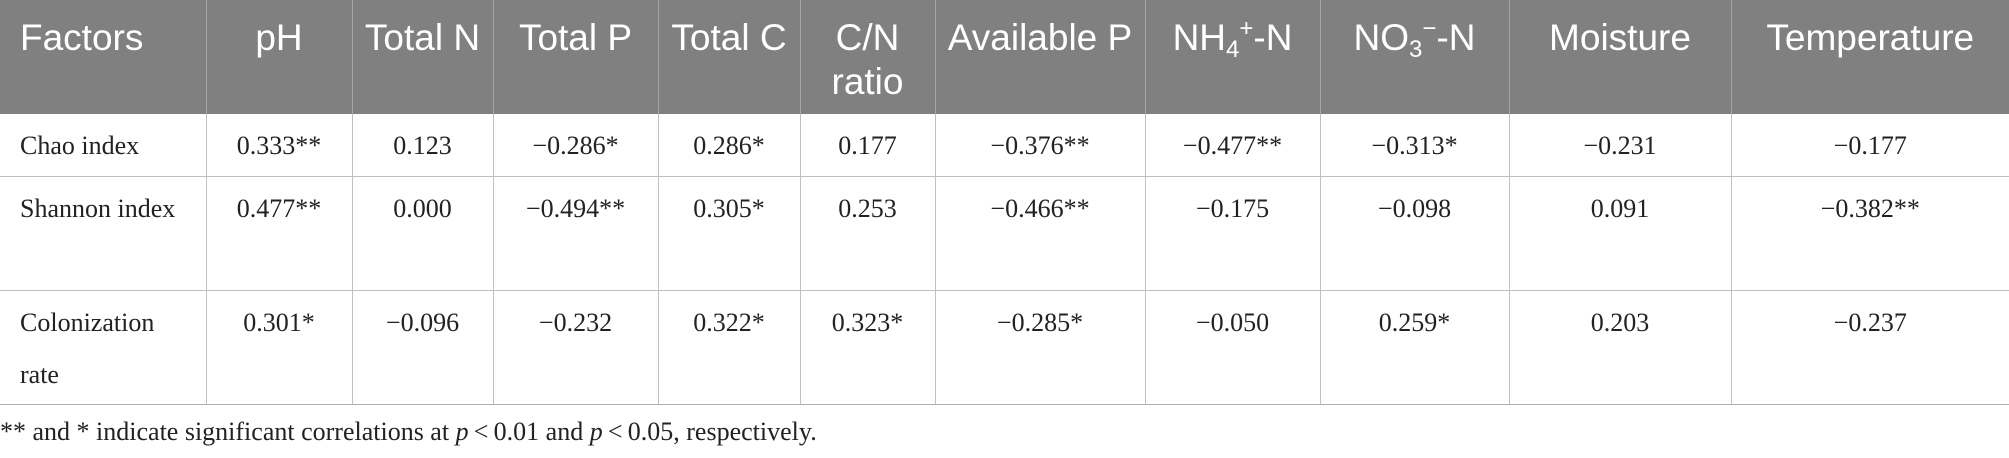 Image resolution: width=2009 pixels, height=458 pixels. Describe the element at coordinates (867, 57) in the screenshot. I see `header-cn-ratio: C/N ratio` at that location.